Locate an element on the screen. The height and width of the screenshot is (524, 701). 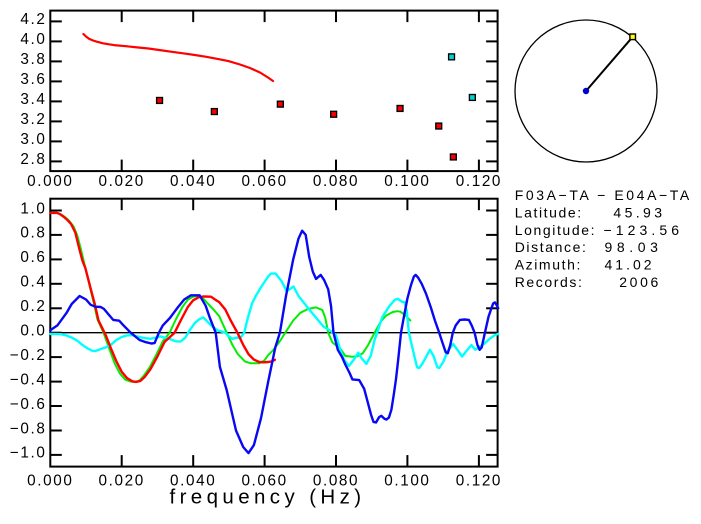
svg-text: 2.8 is located at coordinates (33, 159).